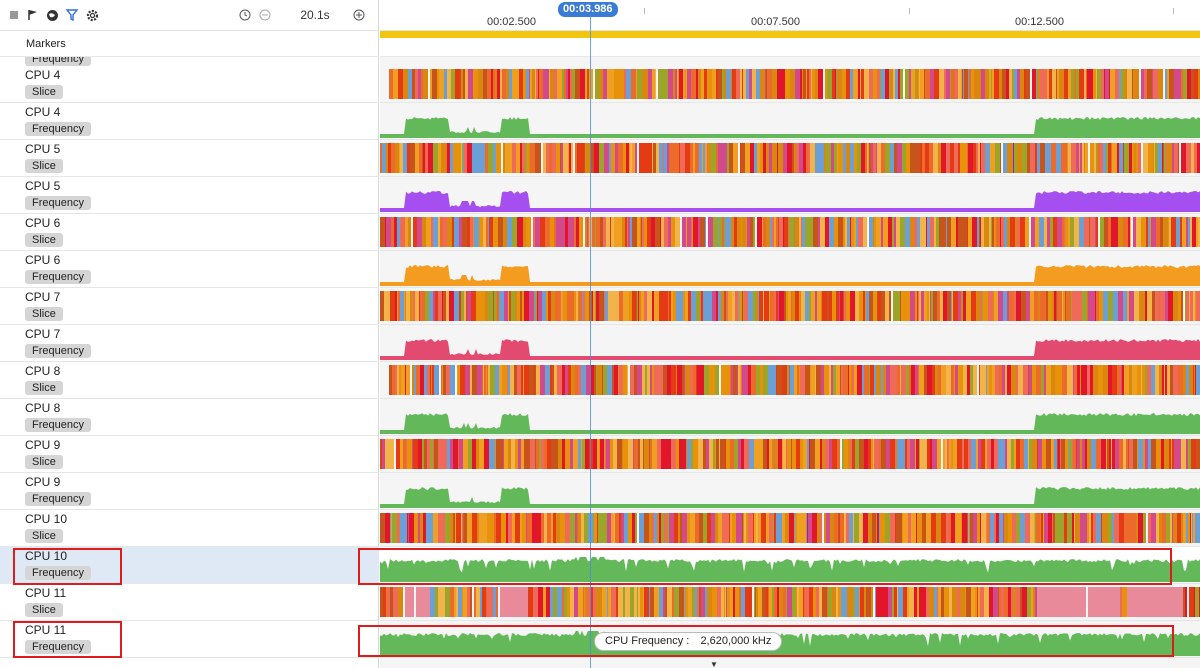 This screenshot has width=1200, height=668. Describe the element at coordinates (189, 121) in the screenshot. I see `track-label-row: CPU 4 Frequency` at that location.